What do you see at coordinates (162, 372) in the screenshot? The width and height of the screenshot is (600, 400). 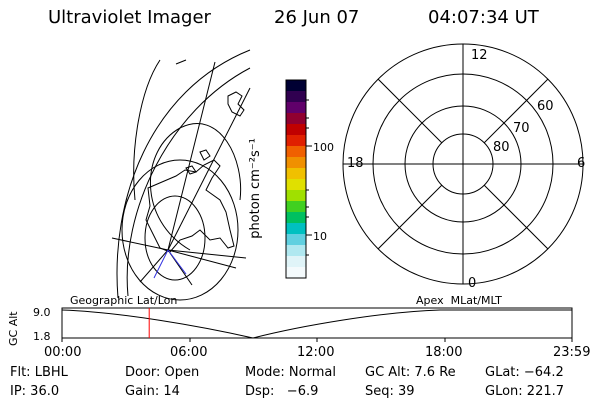 I see `status-door: Door: Open` at bounding box center [162, 372].